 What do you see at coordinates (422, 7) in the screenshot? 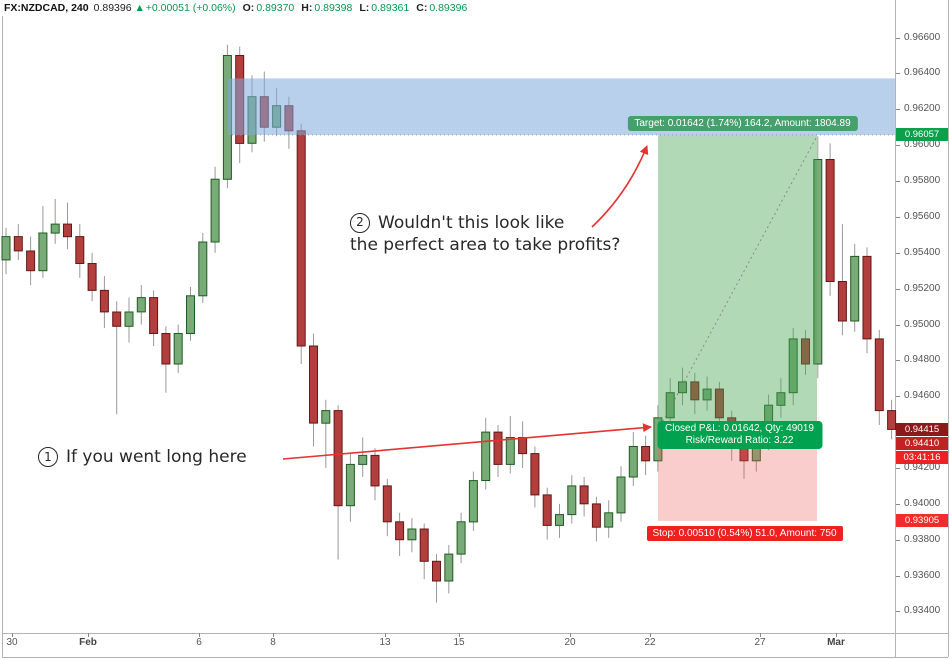
I see `close-label: C:` at bounding box center [422, 7].